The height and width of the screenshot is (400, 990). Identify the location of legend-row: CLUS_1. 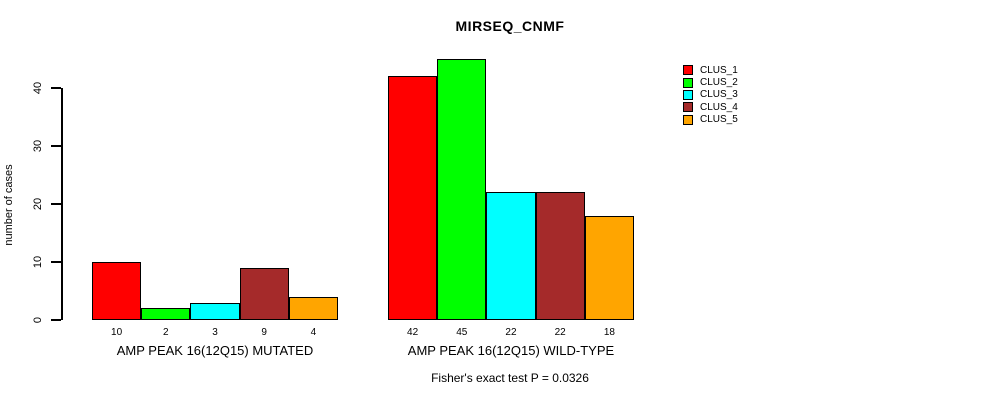
(710, 70).